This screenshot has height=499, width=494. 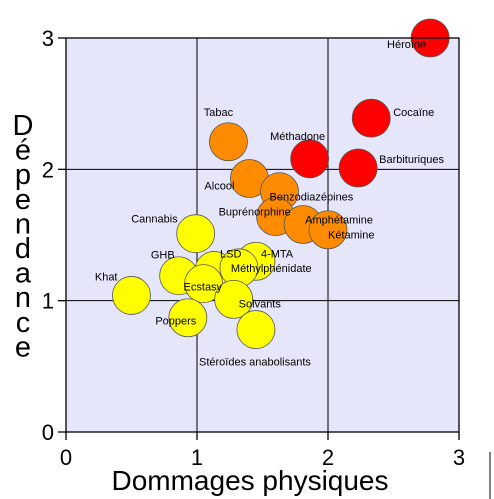 I want to click on point-label-khat: Khat, so click(x=106, y=277).